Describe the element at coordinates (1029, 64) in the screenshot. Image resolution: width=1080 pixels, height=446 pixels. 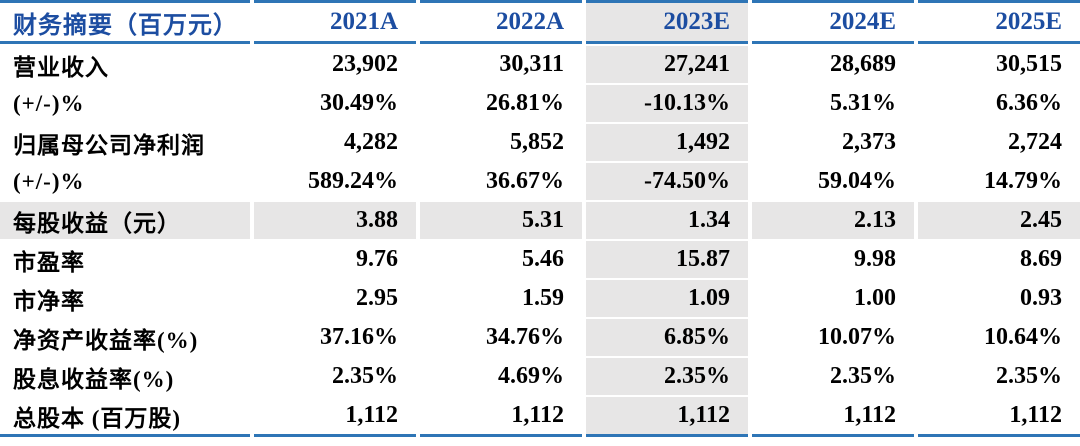
I see `cell-value: 30,515` at that location.